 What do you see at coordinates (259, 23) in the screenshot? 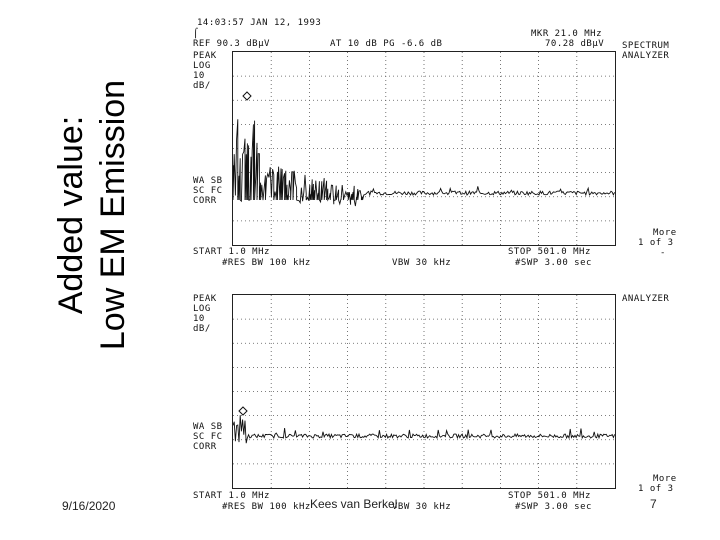
I see `timestamp: 14:03:57 JAN 12, 1993` at bounding box center [259, 23].